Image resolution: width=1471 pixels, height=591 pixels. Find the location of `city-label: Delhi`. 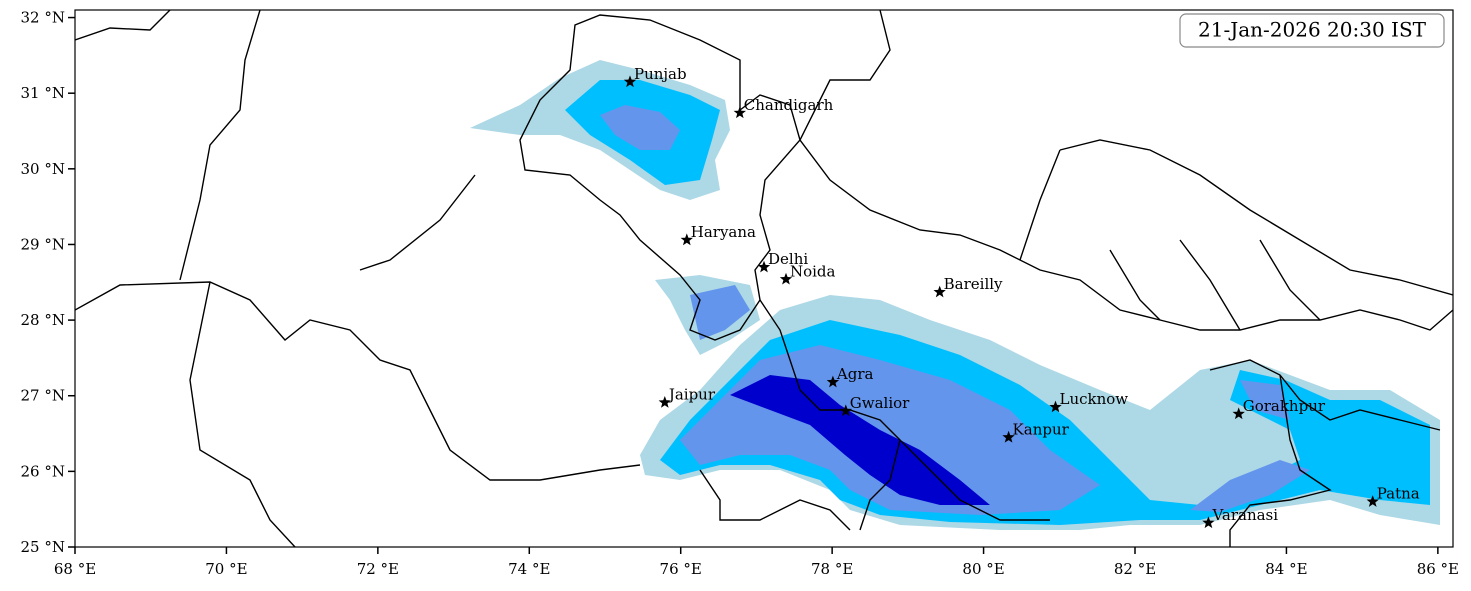

city-label: Delhi is located at coordinates (788, 259).